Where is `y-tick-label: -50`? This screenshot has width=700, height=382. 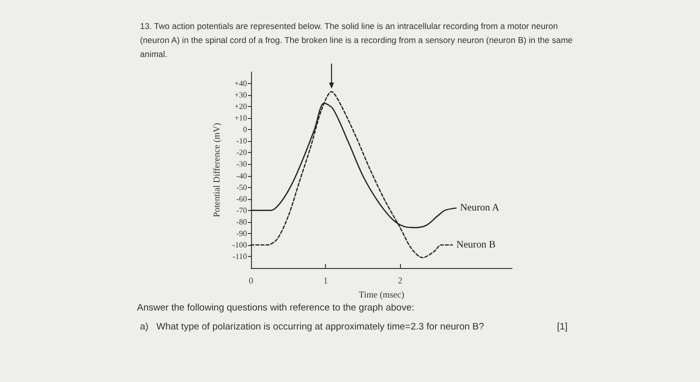
y-tick-label: -50 is located at coordinates (241, 187).